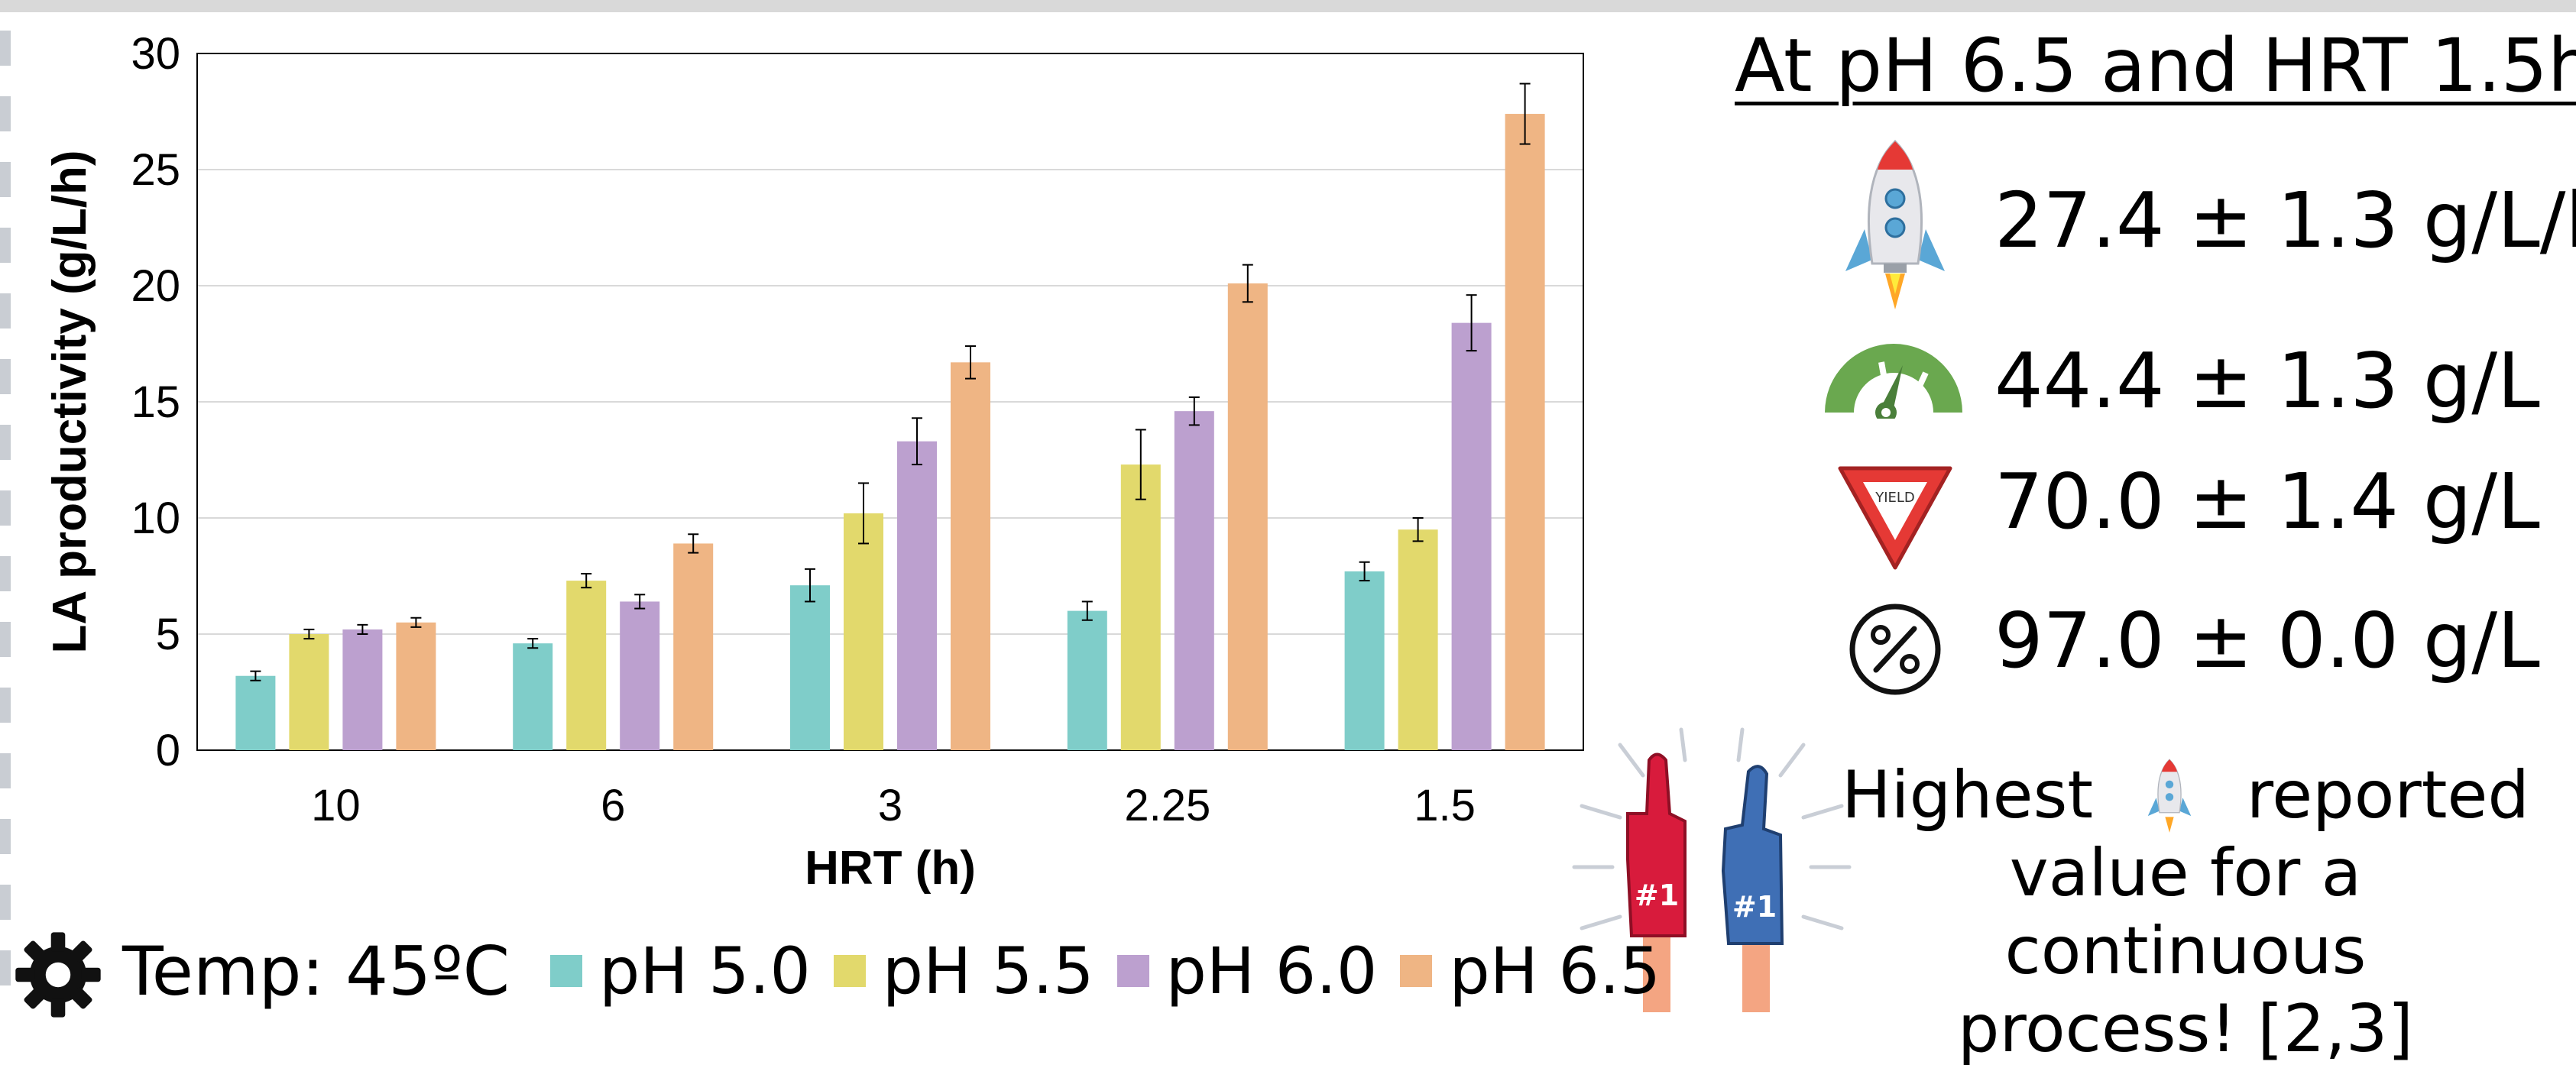 The image size is (2576, 1068). I want to click on y-axis-label: LA productivity (g/L/h), so click(70, 402).